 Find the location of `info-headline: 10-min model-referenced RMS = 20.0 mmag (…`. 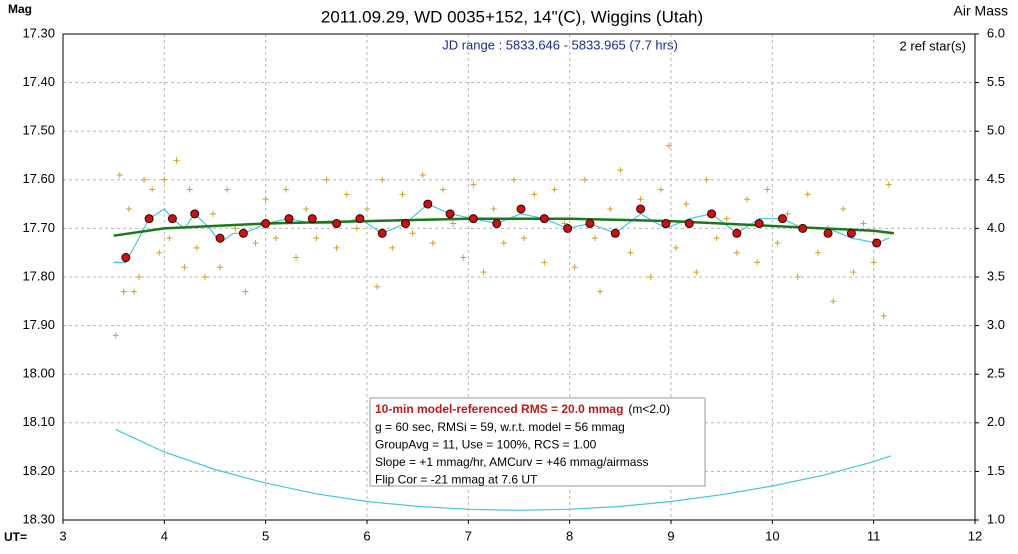

info-headline: 10-min model-referenced RMS = 20.0 mmag (… is located at coordinates (522, 409).